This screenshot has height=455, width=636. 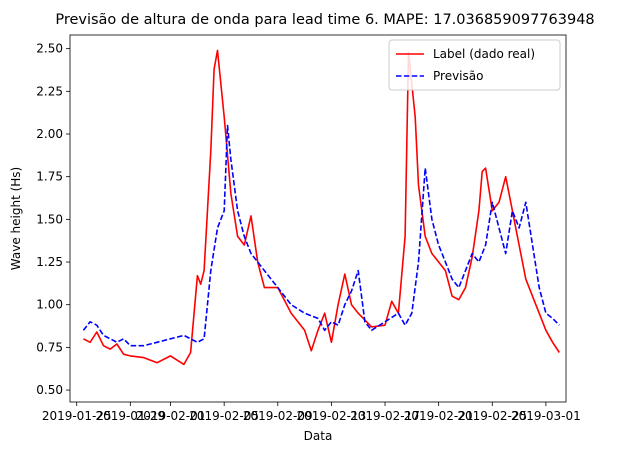 What do you see at coordinates (49, 134) in the screenshot?
I see `y-tick-label: 2.00` at bounding box center [49, 134].